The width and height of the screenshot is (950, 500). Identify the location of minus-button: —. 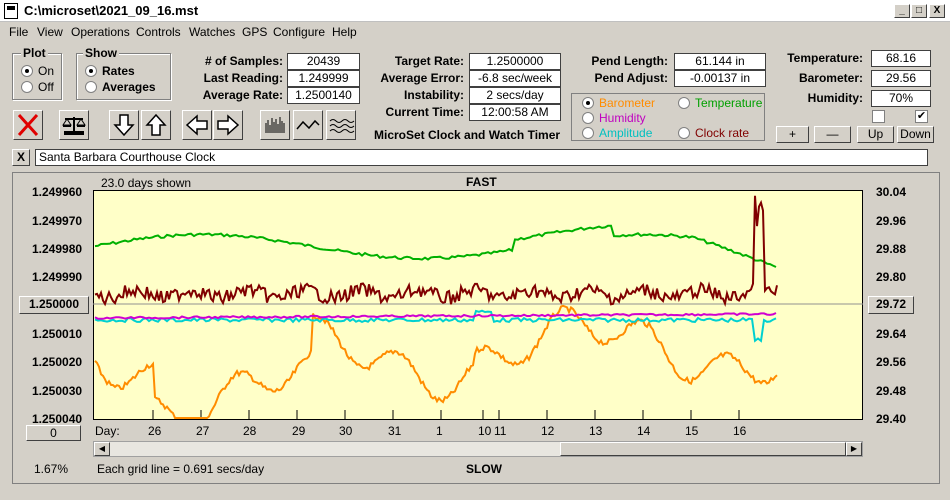
(832, 134).